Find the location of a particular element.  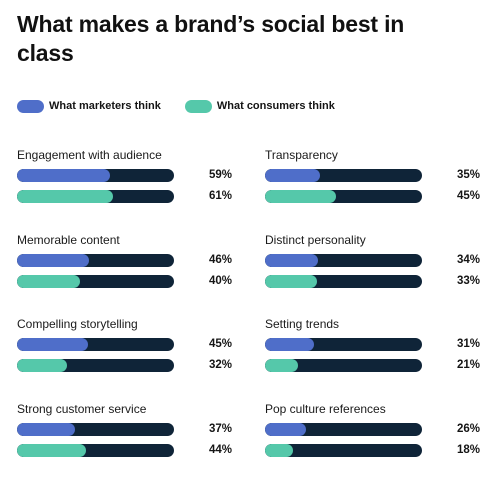

bar-row-consumers: 18% is located at coordinates (372, 450).